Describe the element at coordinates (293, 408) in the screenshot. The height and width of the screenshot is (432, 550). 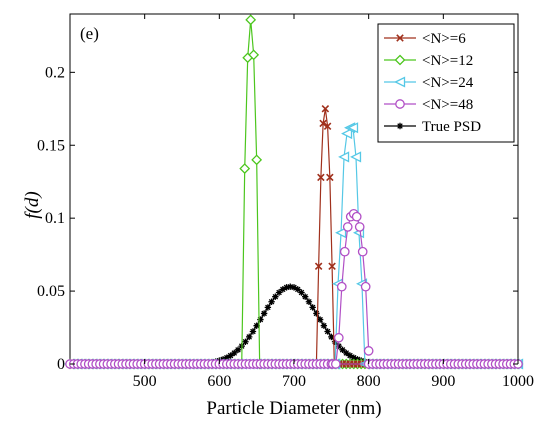
I see `x-axis-title: Particle Diameter (nm)` at that location.